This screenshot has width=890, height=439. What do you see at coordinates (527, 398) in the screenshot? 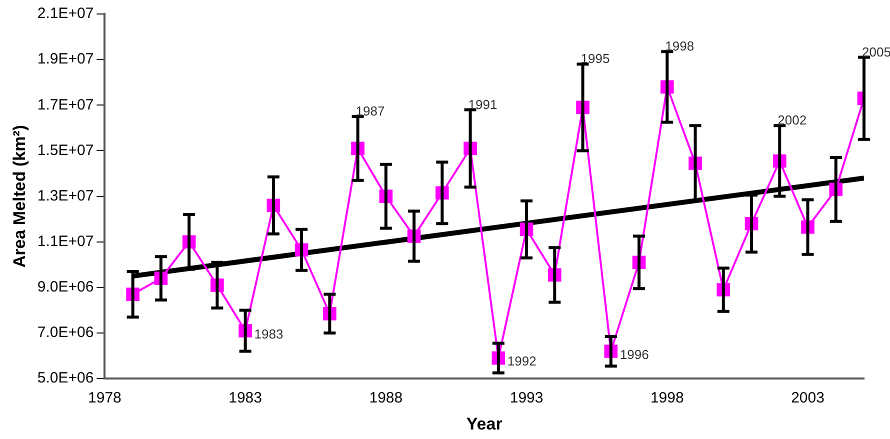
I see `x-tick-label: 1993` at bounding box center [527, 398].